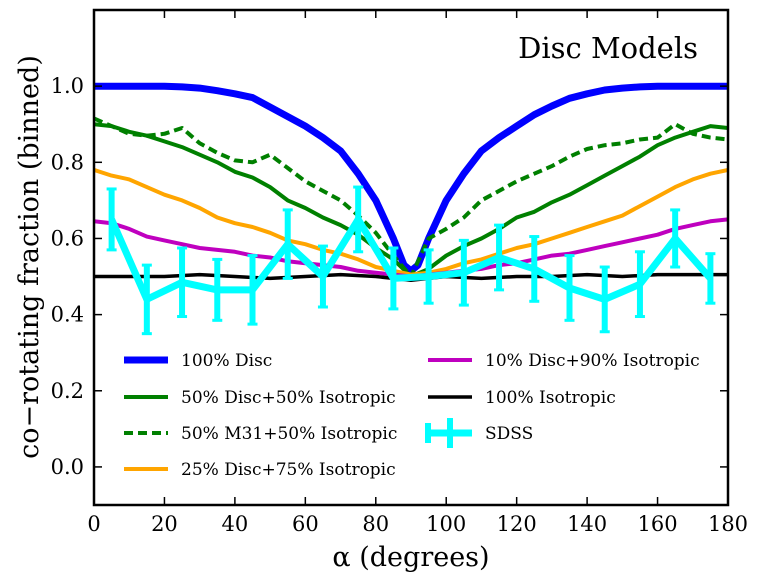  I want to click on x-tick-label: 60, so click(305, 524).